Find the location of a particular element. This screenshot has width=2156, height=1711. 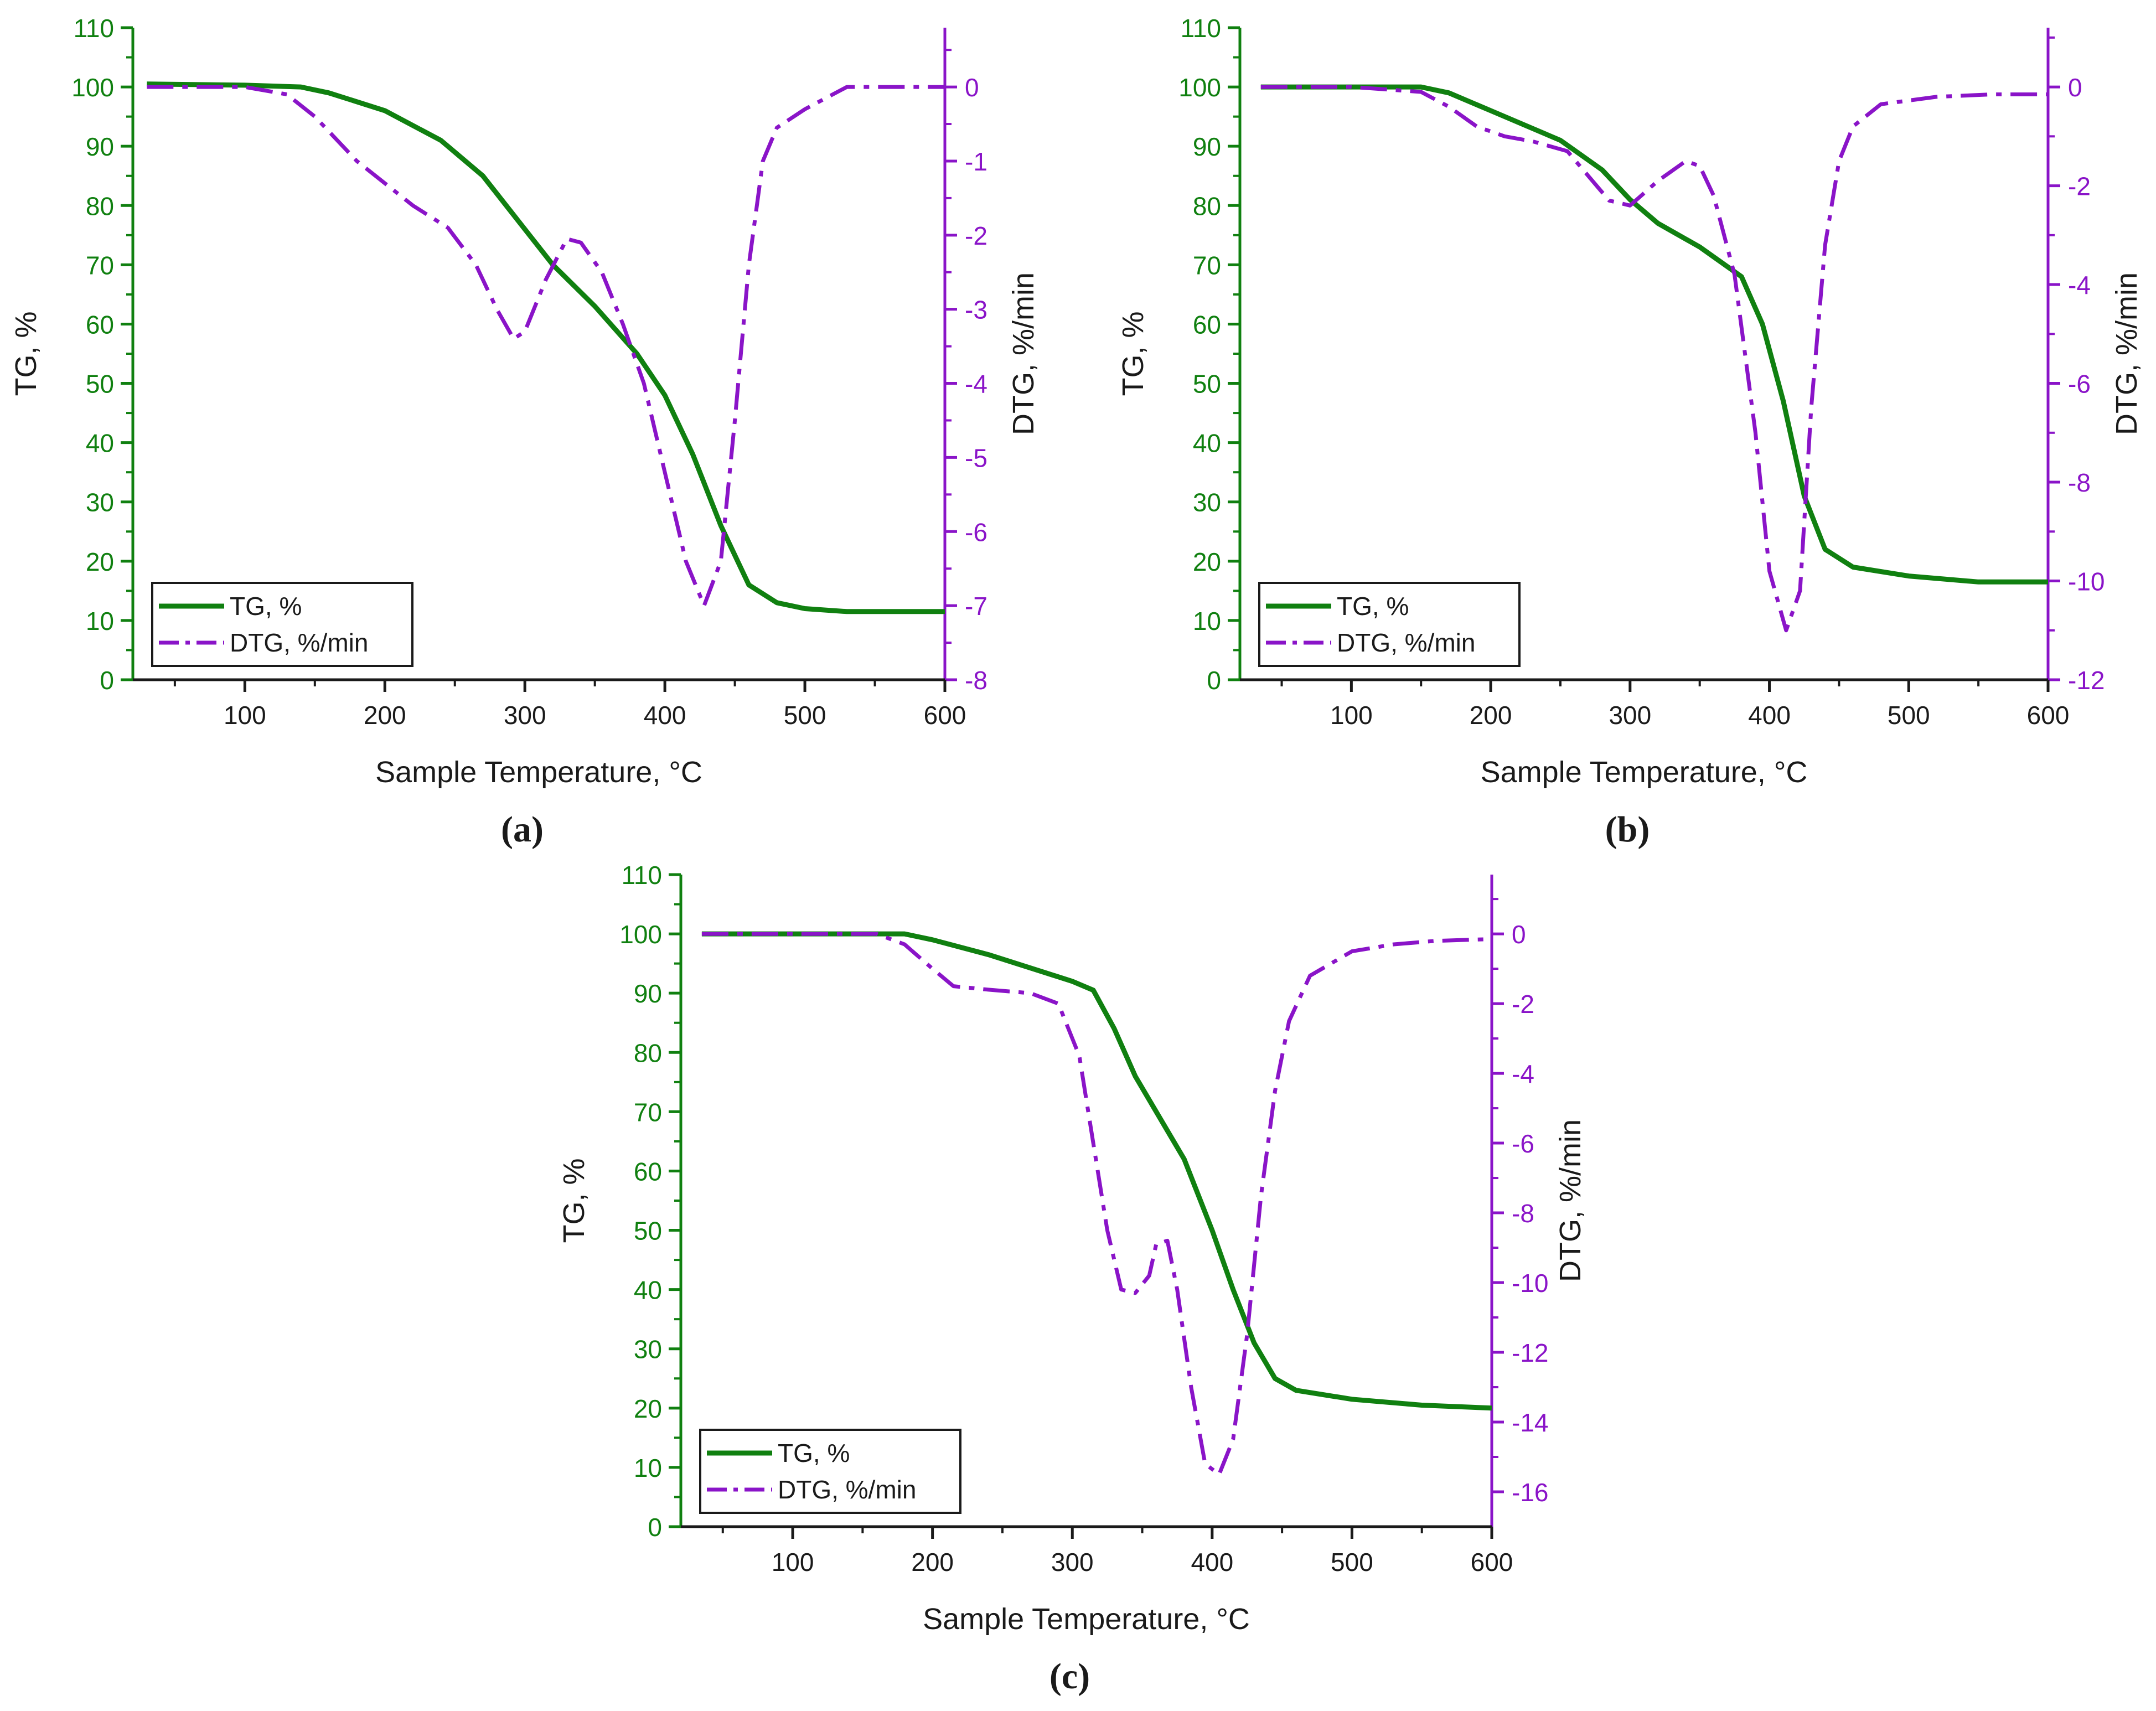

right-tick-label: -16 is located at coordinates (1530, 1492).